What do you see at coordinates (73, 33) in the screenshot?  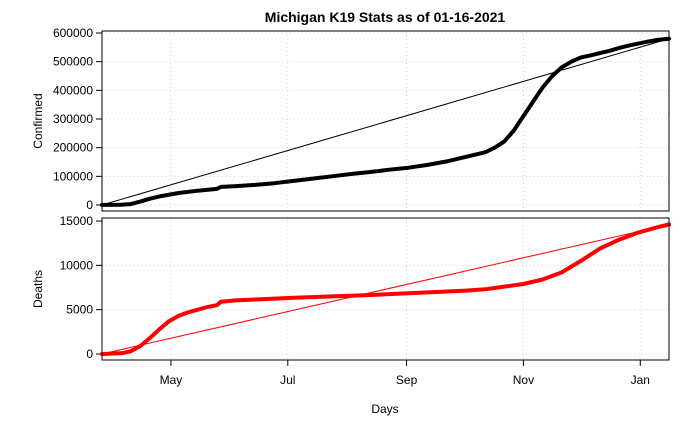 I see `y-tick-label-0-6: 600000` at bounding box center [73, 33].